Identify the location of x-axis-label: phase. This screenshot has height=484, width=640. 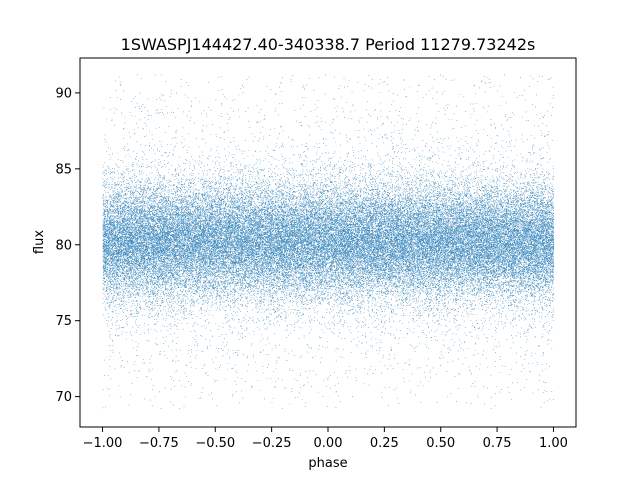
(327, 463).